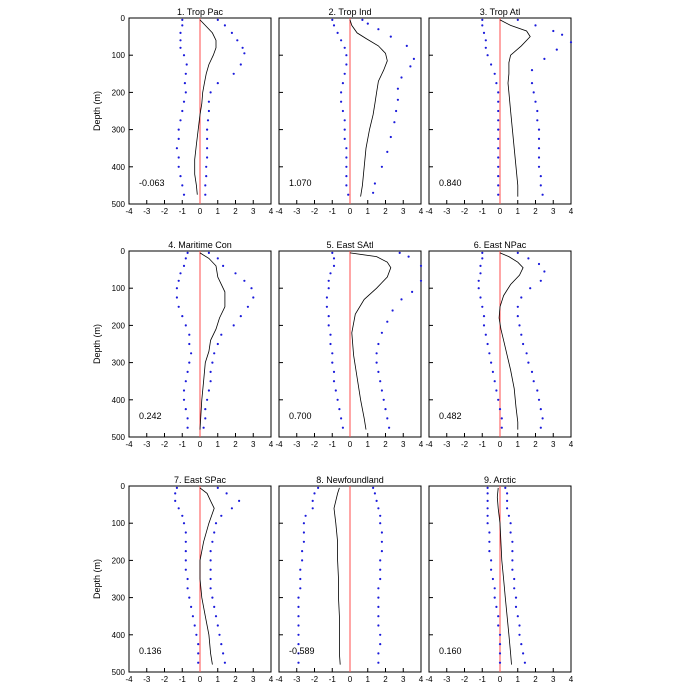 Image resolution: width=700 pixels, height=700 pixels. I want to click on panel-annotation: -0.589, so click(302, 651).